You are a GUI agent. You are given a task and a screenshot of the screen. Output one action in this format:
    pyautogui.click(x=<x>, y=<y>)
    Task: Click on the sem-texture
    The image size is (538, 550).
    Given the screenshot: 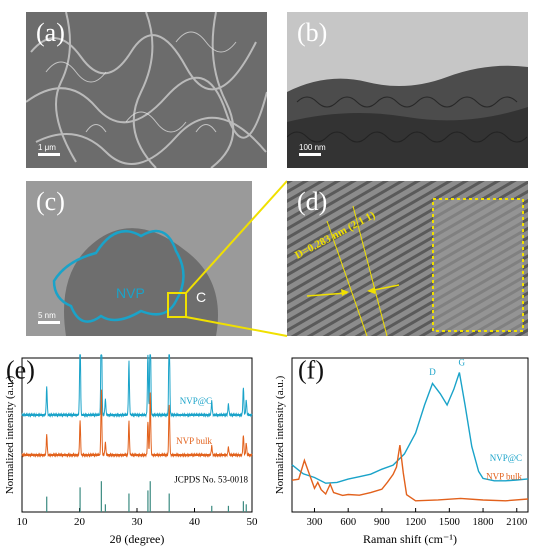 What is the action you would take?
    pyautogui.click(x=146, y=90)
    